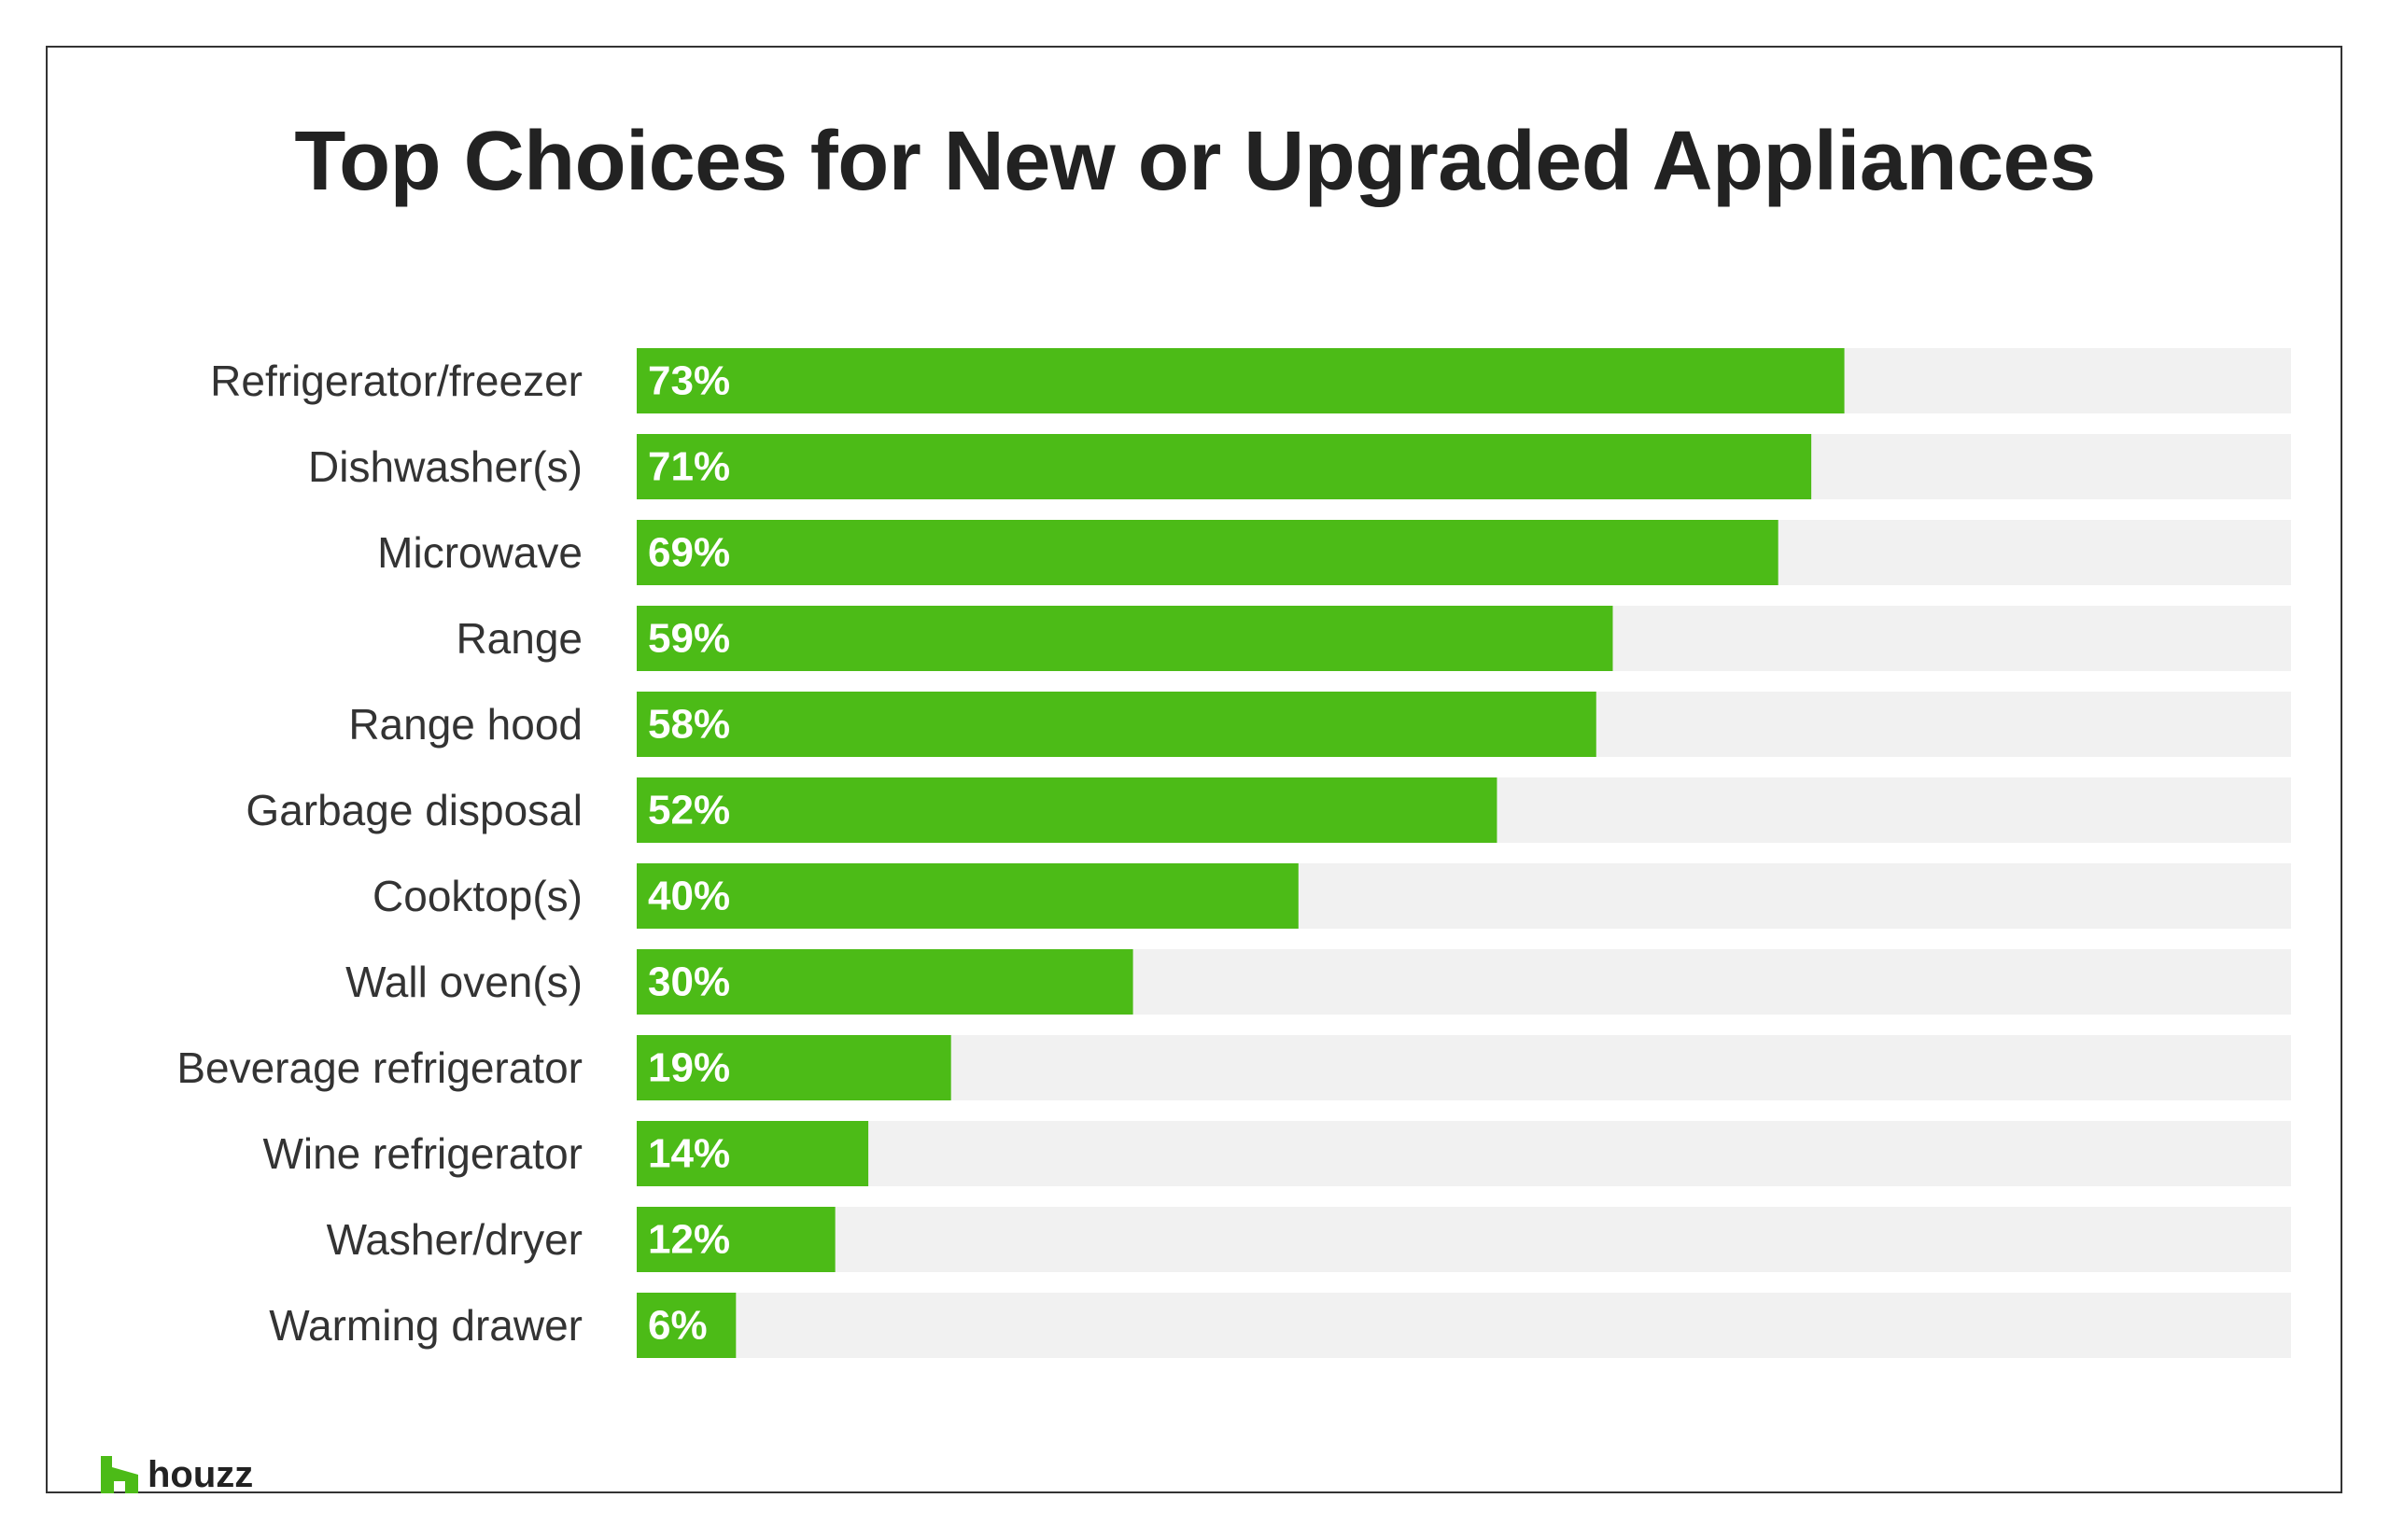 The image size is (2390, 1540). Describe the element at coordinates (396, 381) in the screenshot. I see `category-label: Refrigerator/freezer` at that location.